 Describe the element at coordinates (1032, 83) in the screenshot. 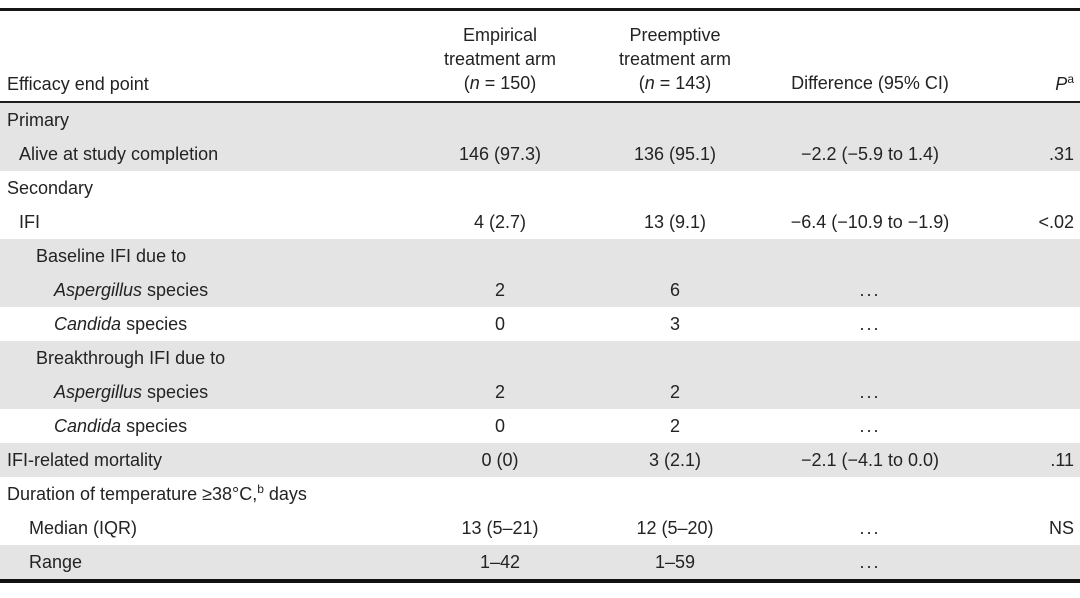

I see `header-p-value: Pa` at that location.